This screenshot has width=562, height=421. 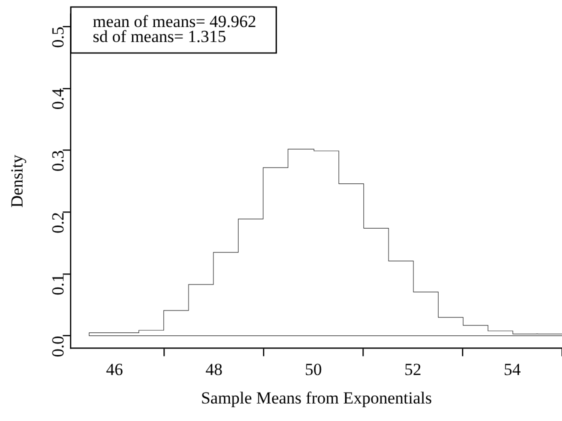 I want to click on x-tick-label: 54, so click(x=513, y=369).